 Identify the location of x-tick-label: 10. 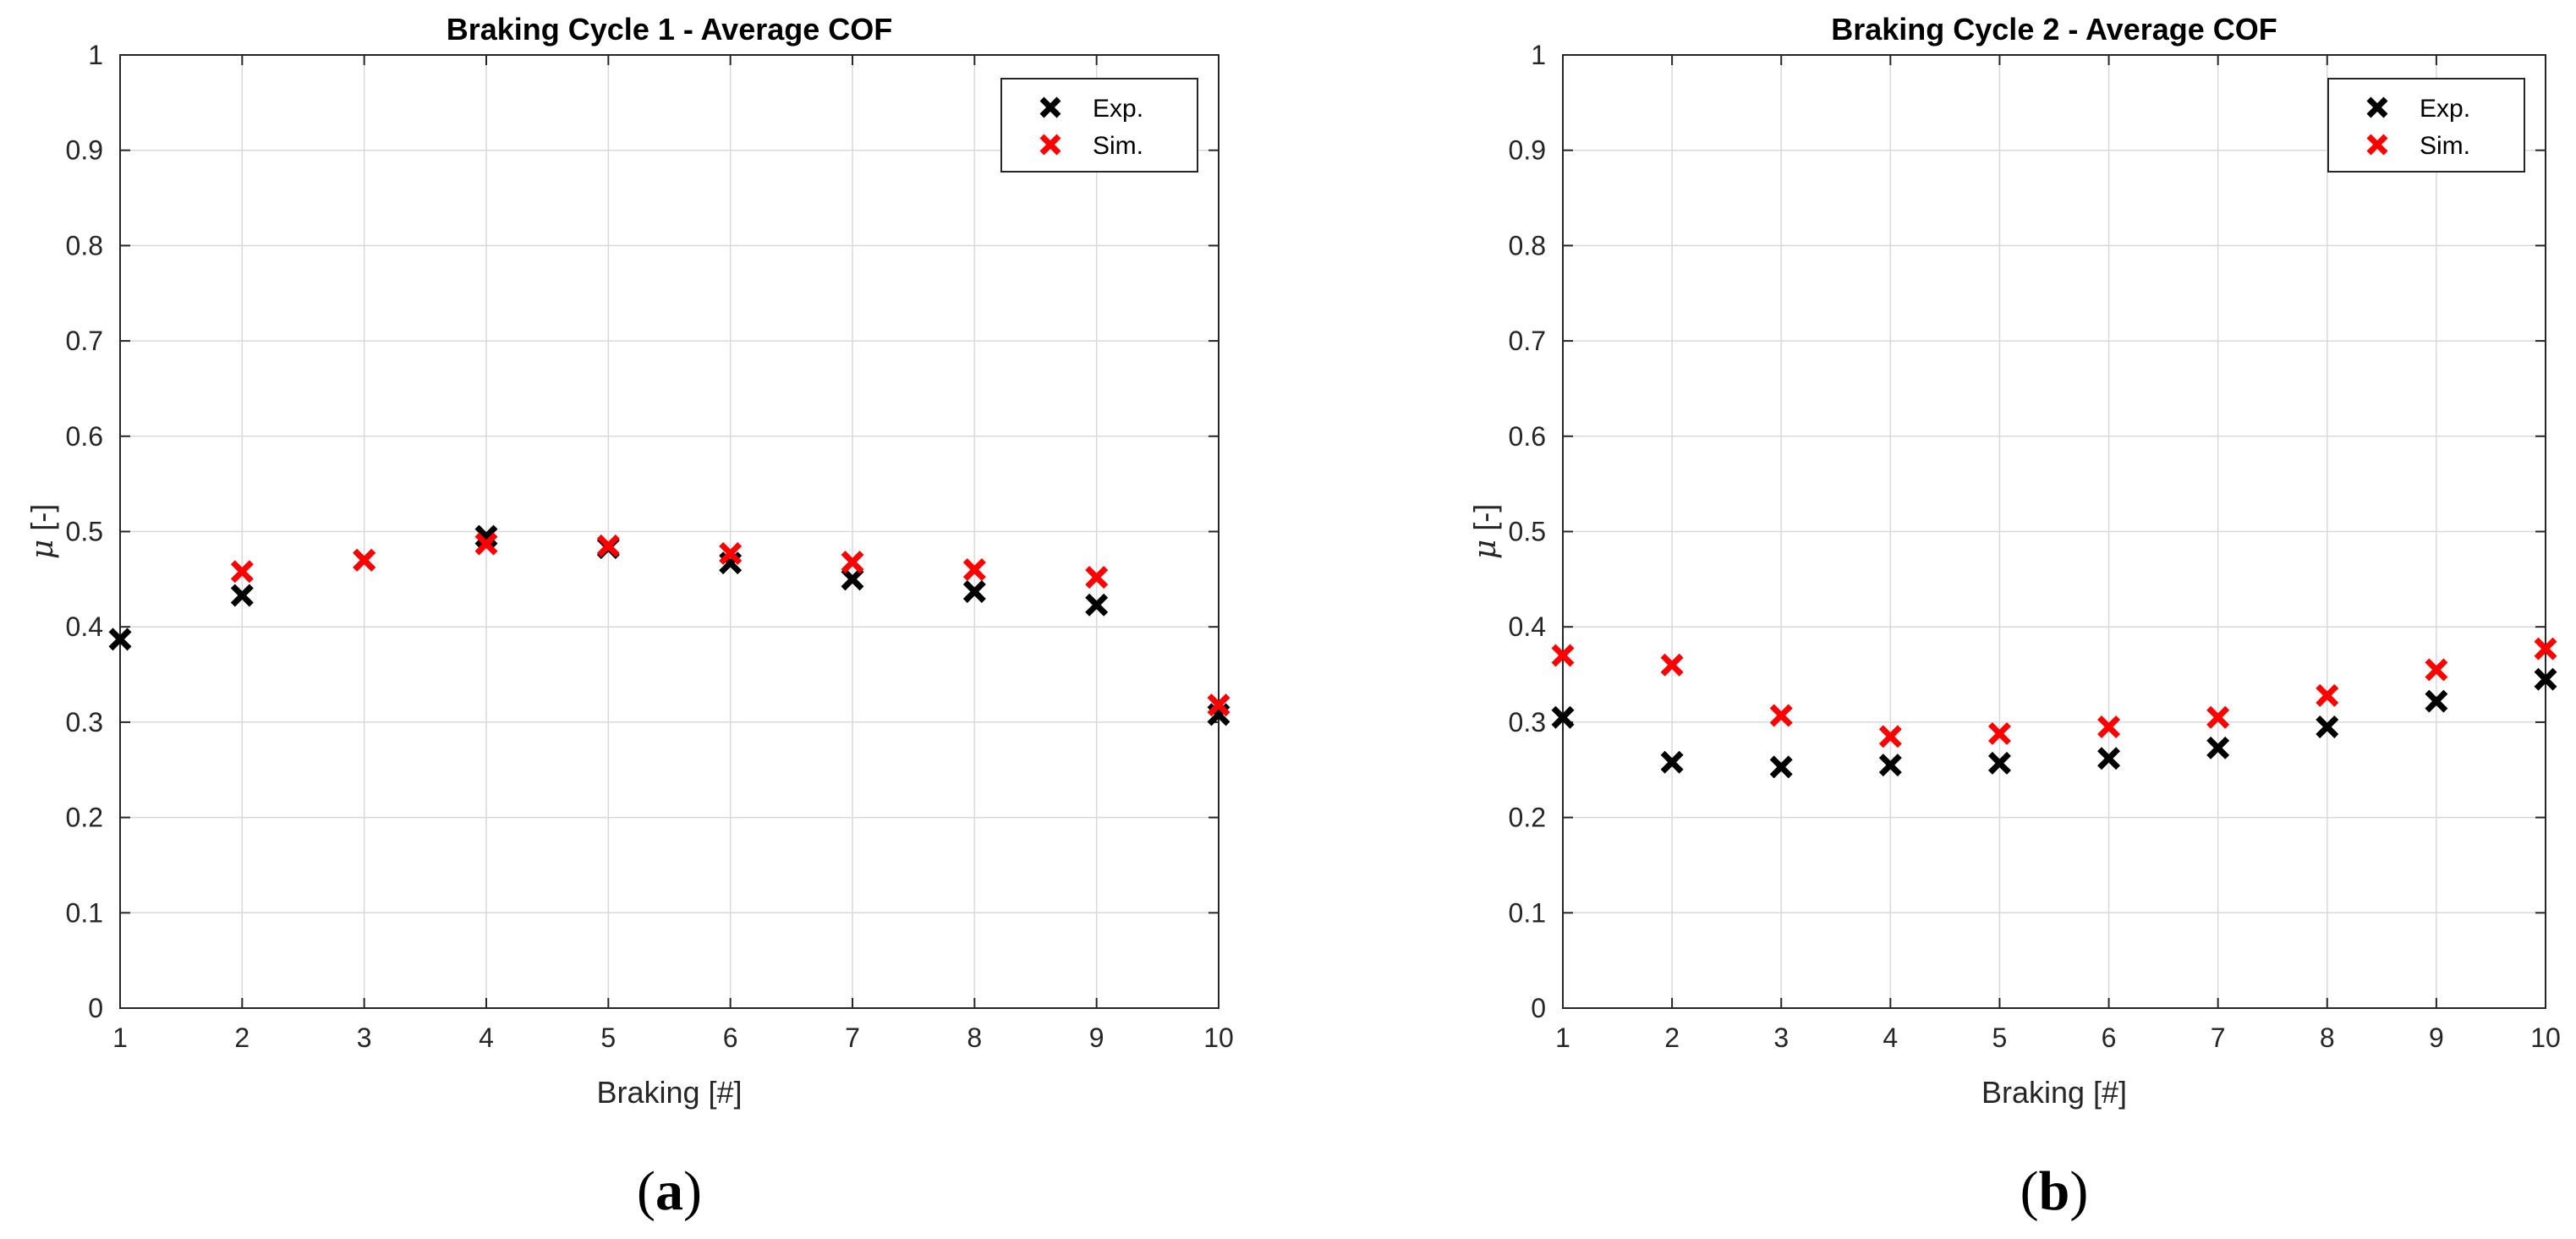
(2545, 1037).